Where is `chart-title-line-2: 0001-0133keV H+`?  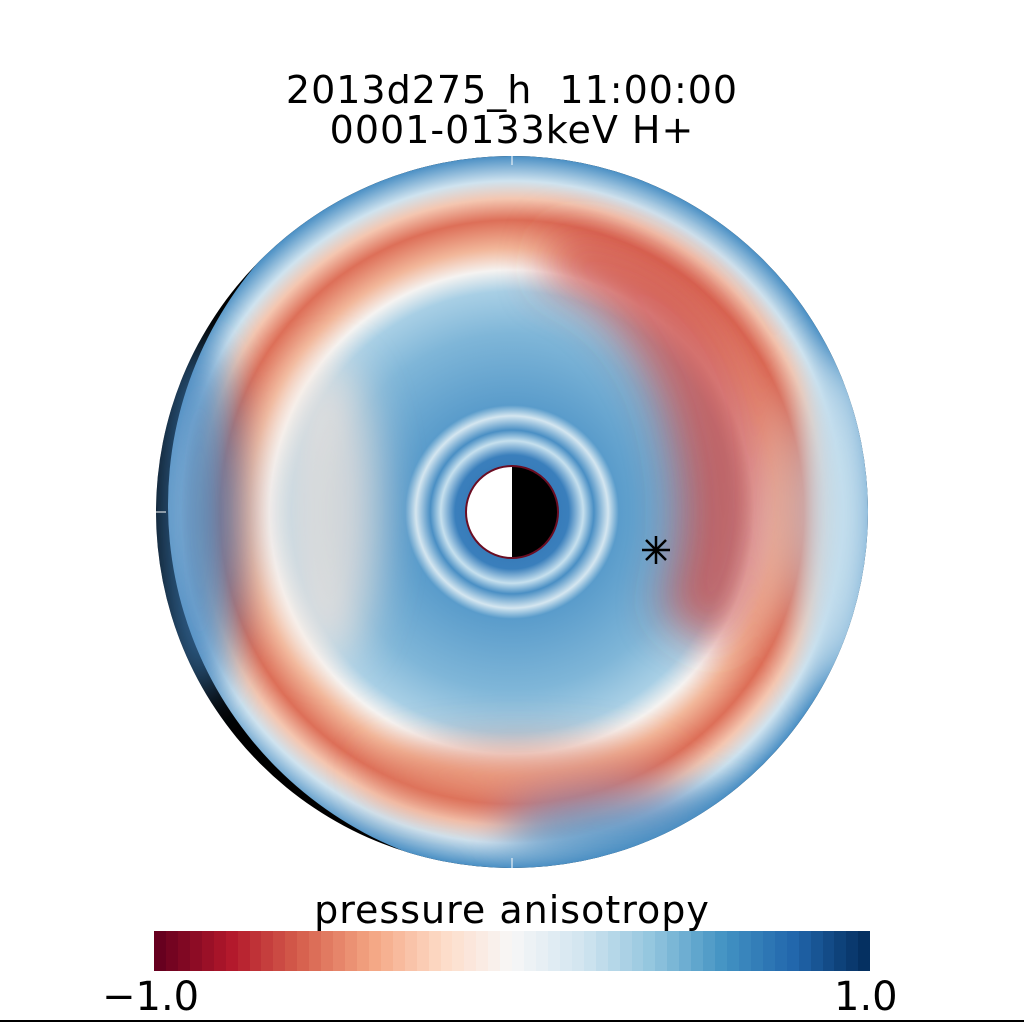
chart-title-line-2: 0001-0133keV H+ is located at coordinates (512, 130).